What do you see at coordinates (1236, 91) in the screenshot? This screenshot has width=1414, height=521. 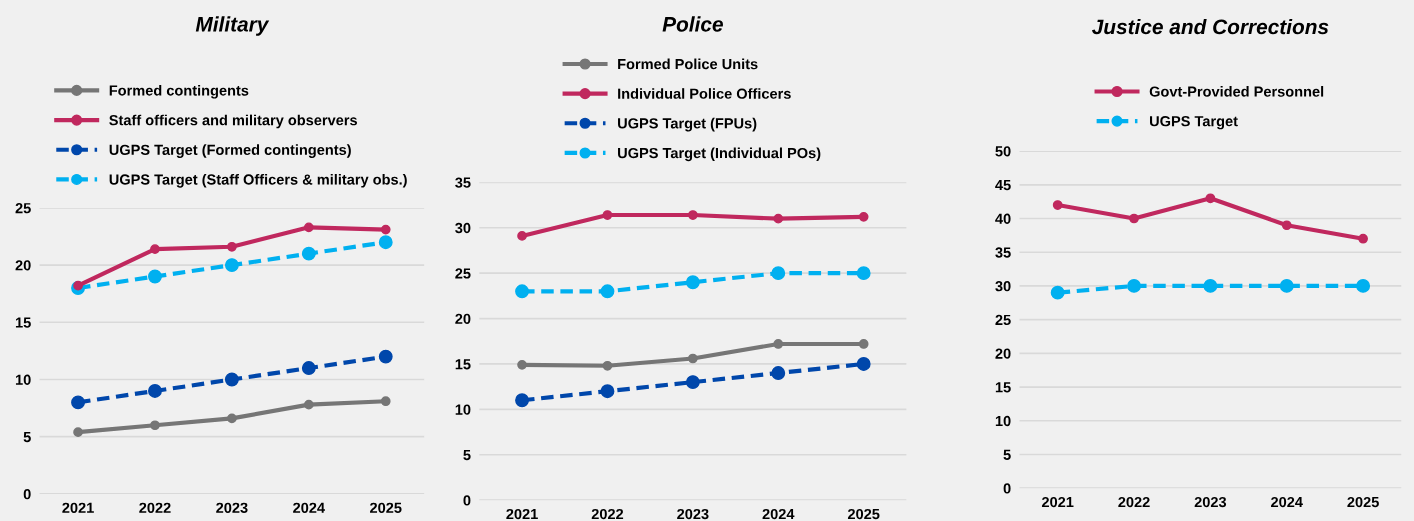 I see `legend-label: Govt-Provided Personnel` at bounding box center [1236, 91].